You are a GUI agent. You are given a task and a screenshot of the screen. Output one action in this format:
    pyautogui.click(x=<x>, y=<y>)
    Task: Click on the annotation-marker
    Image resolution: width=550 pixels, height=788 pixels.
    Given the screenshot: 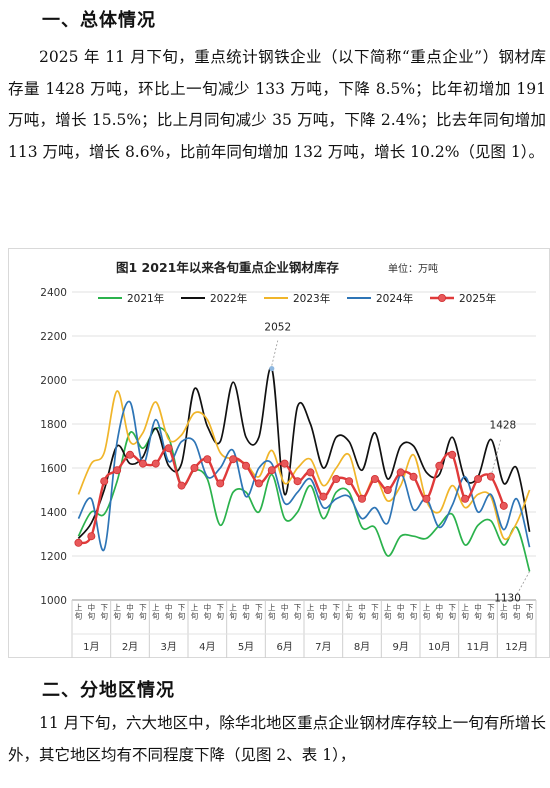 What is the action you would take?
    pyautogui.click(x=272, y=368)
    